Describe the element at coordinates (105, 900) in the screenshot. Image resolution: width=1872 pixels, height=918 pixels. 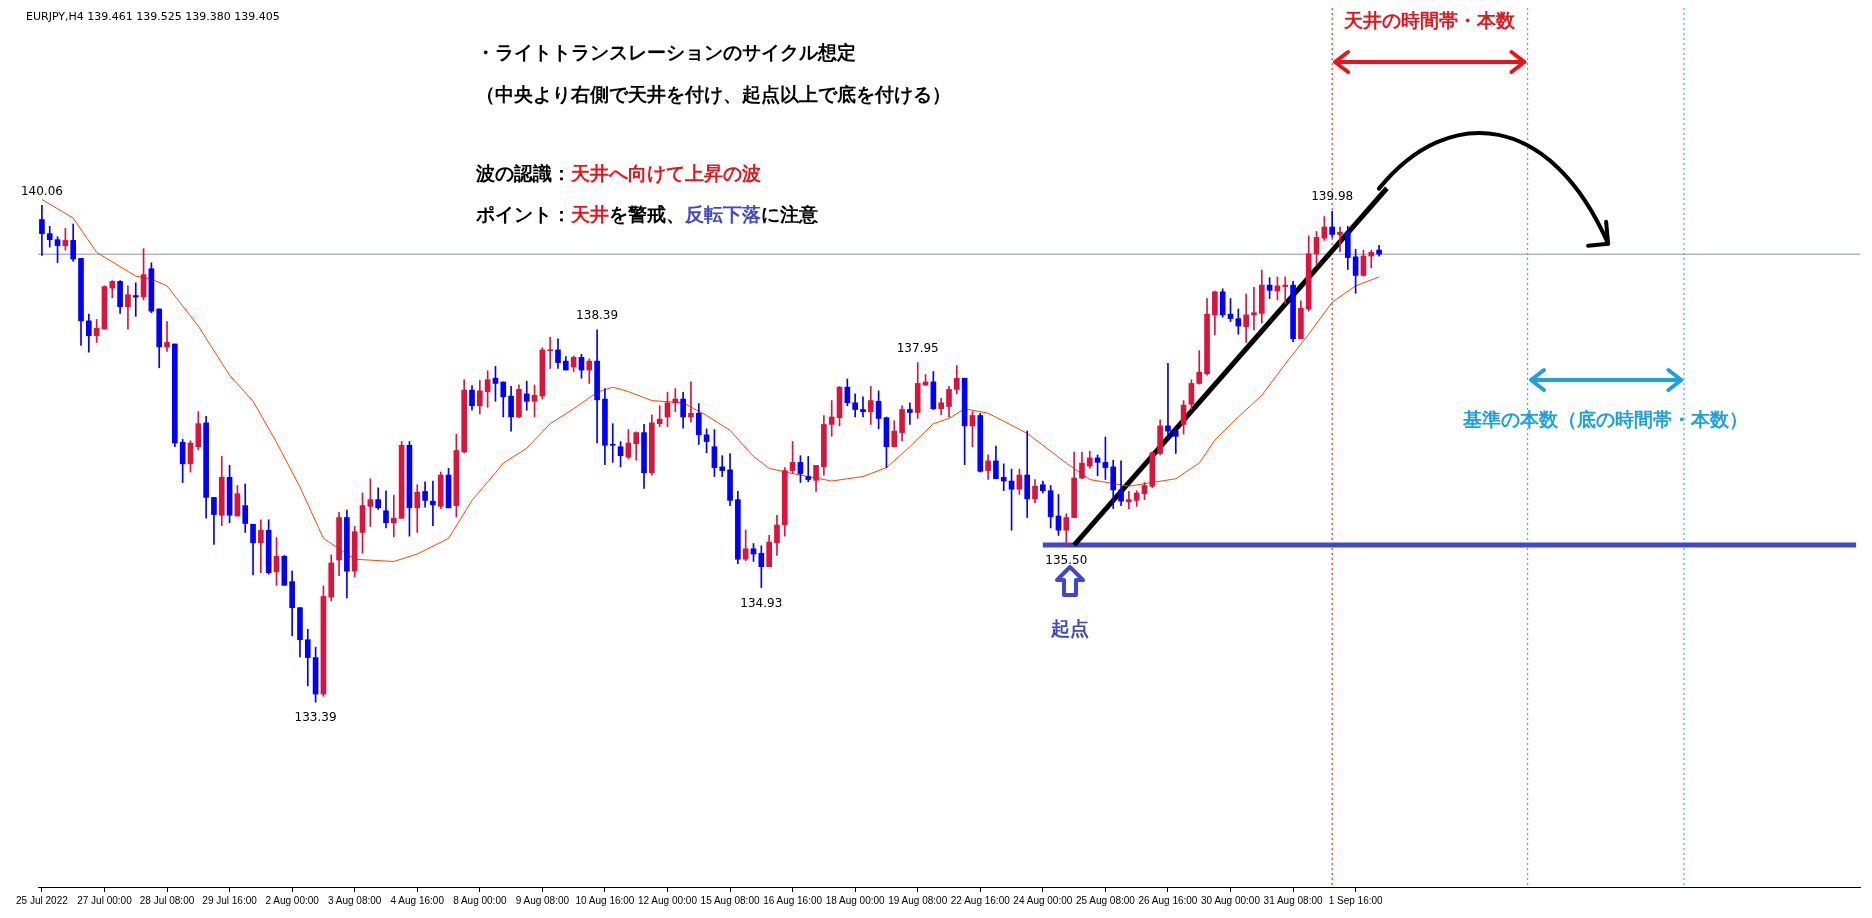
I see `x-tick-label: 27 Jul 00:00` at that location.